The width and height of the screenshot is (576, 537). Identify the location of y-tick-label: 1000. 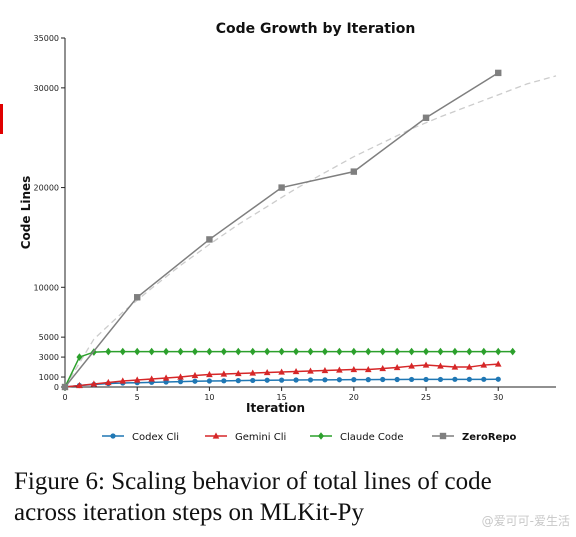
(49, 377).